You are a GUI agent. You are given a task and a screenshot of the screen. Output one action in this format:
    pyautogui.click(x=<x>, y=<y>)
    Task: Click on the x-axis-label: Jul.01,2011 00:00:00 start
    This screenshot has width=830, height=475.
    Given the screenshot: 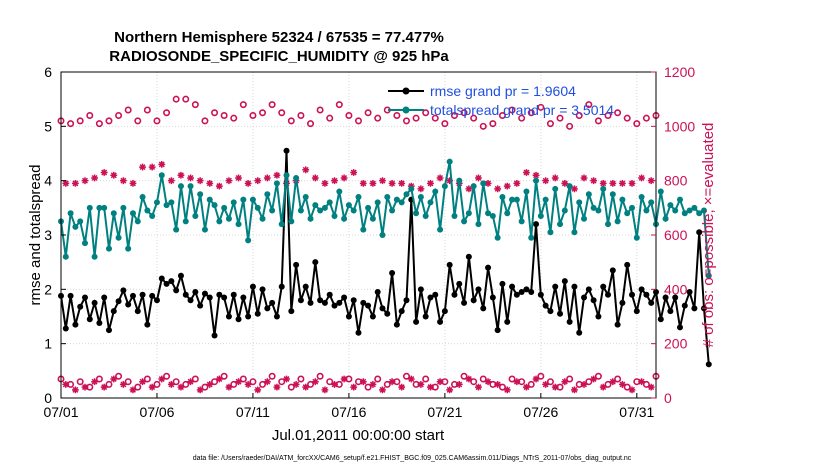 What is the action you would take?
    pyautogui.click(x=358, y=435)
    